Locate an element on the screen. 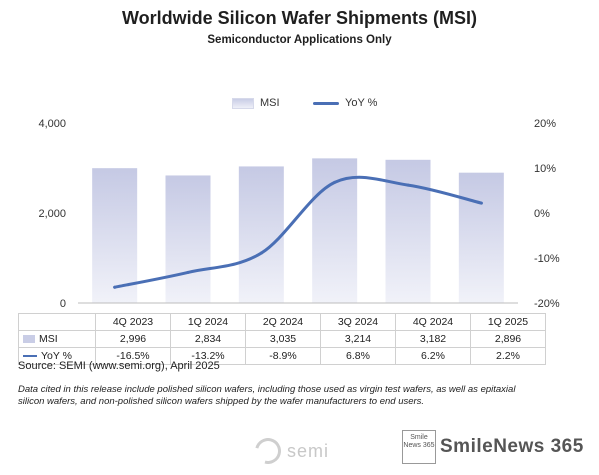 Image resolution: width=599 pixels, height=475 pixels. table-row-label-yoy: YoY % is located at coordinates (57, 356).